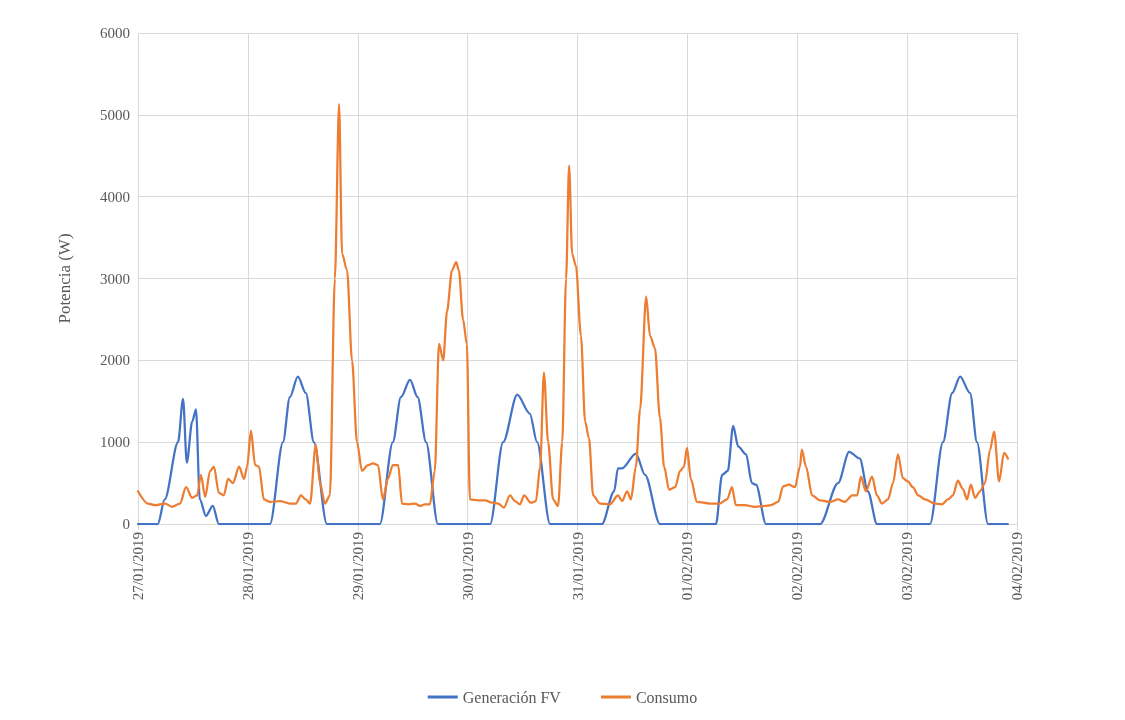 Image resolution: width=1125 pixels, height=720 pixels. I want to click on x-tick-label: 27/01/2019, so click(138, 566).